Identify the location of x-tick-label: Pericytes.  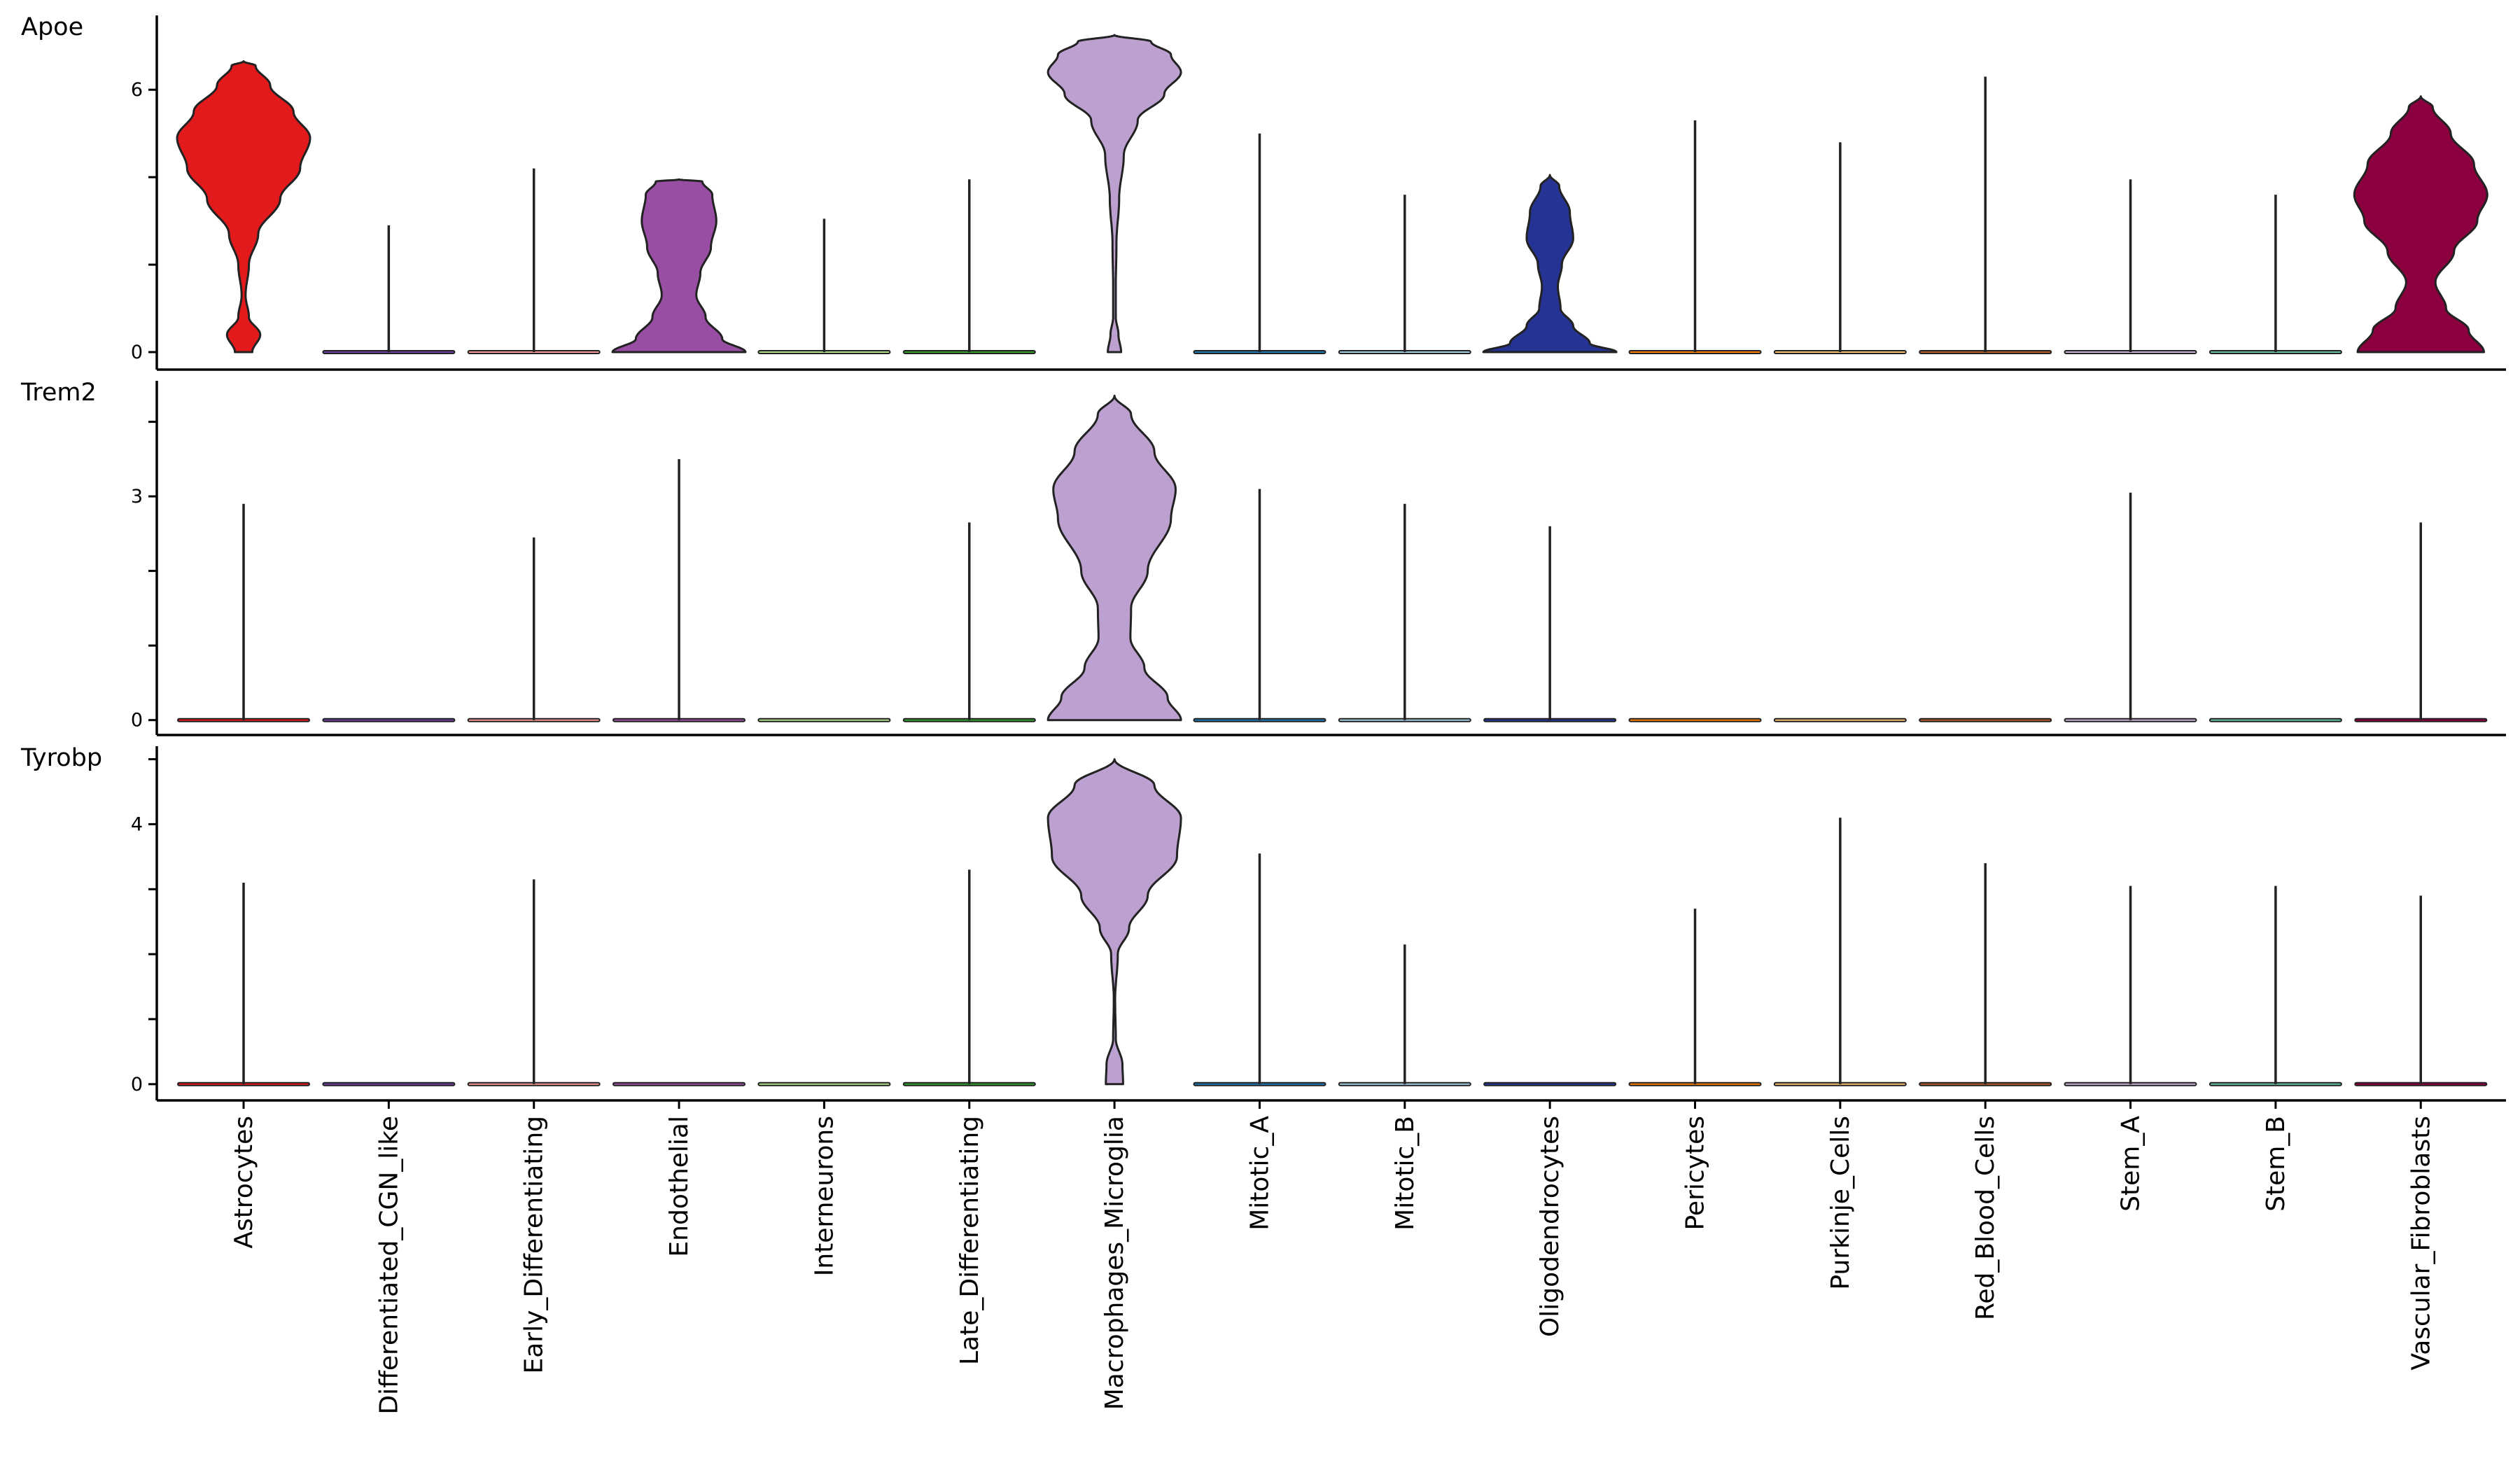
(1695, 1173).